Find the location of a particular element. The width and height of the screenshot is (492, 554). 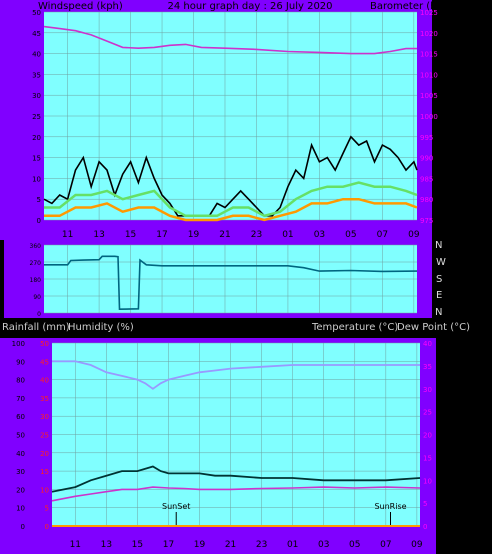

humidity-tick-label: 60 is located at coordinates (20, 417).